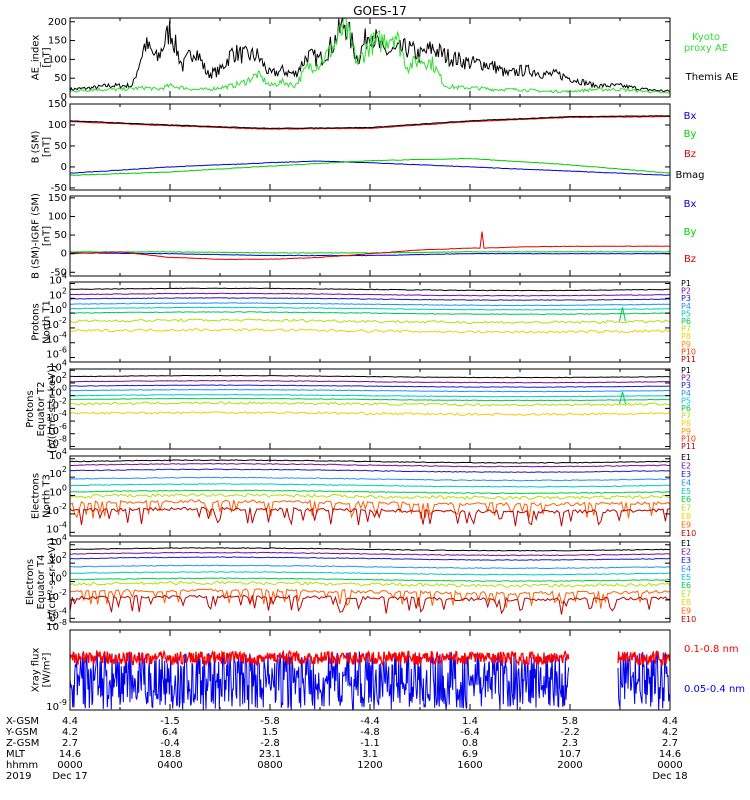 The image size is (750, 800). What do you see at coordinates (58, 577) in the screenshot?
I see `electrons_t4-ytick-label: 10⁰` at bounding box center [58, 577].